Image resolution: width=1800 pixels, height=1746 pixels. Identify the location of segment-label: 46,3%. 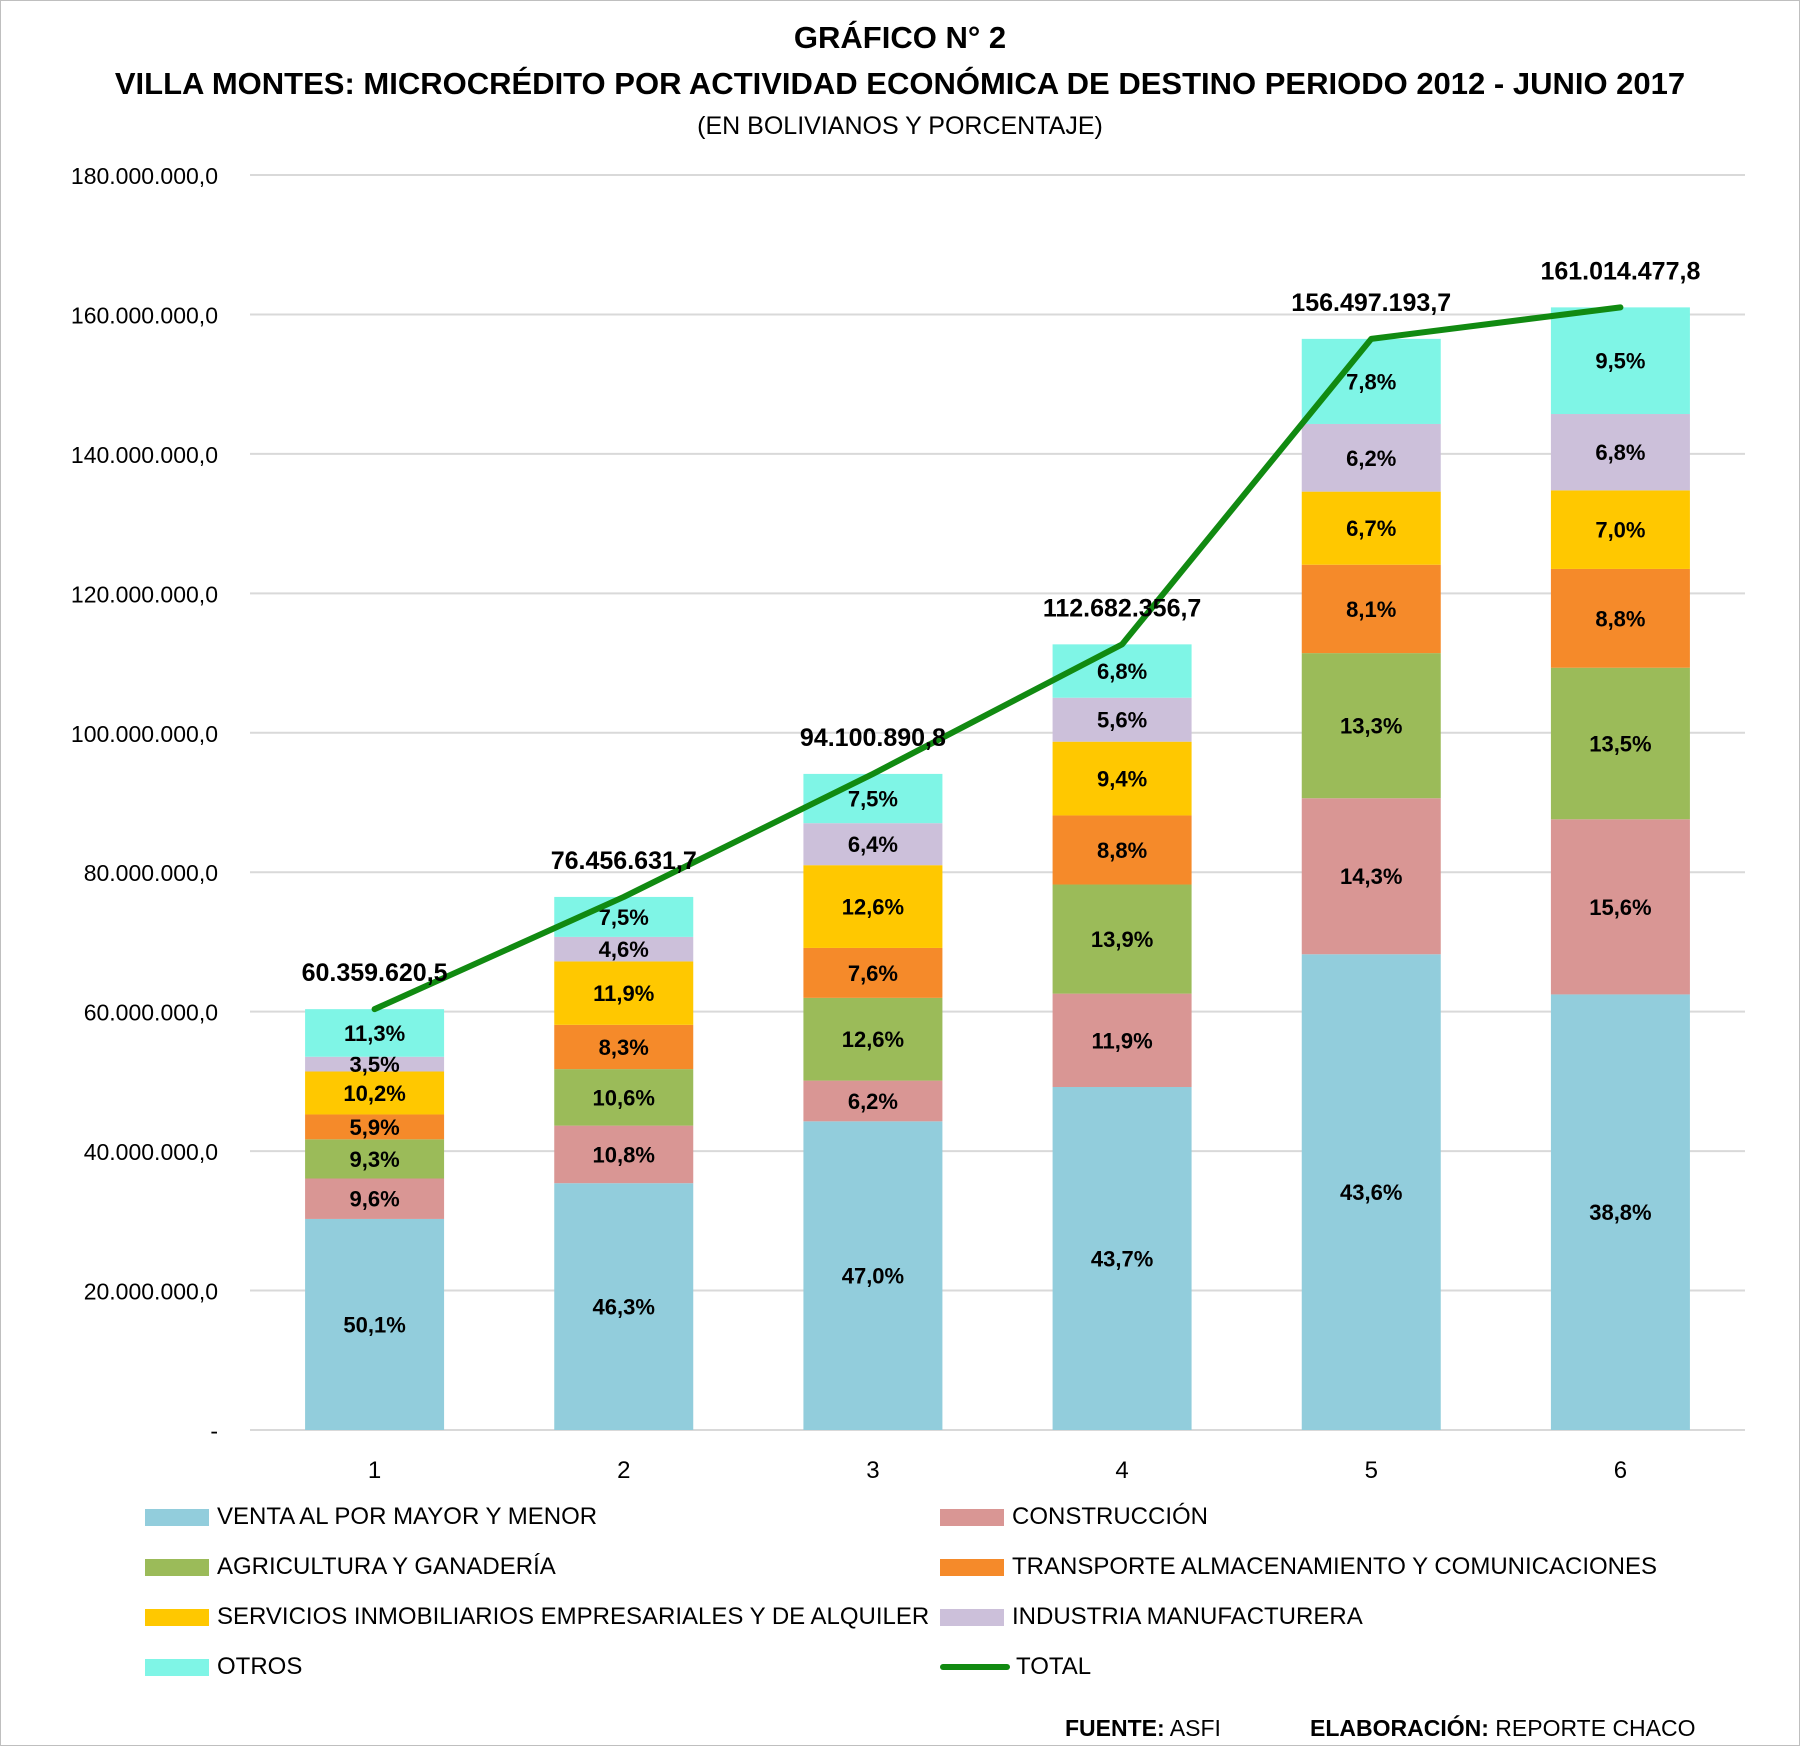
(624, 1307).